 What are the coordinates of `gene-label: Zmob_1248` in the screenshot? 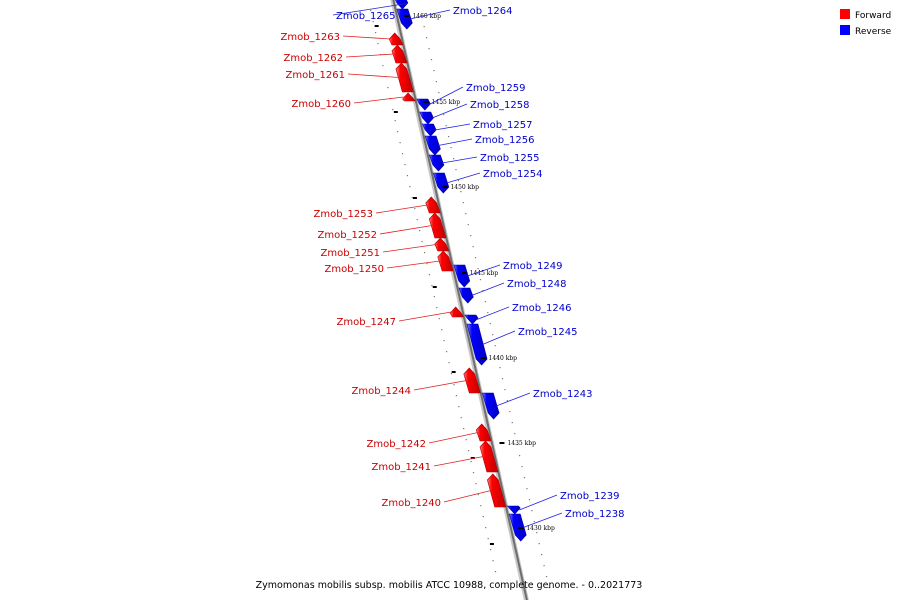 It's located at (537, 284).